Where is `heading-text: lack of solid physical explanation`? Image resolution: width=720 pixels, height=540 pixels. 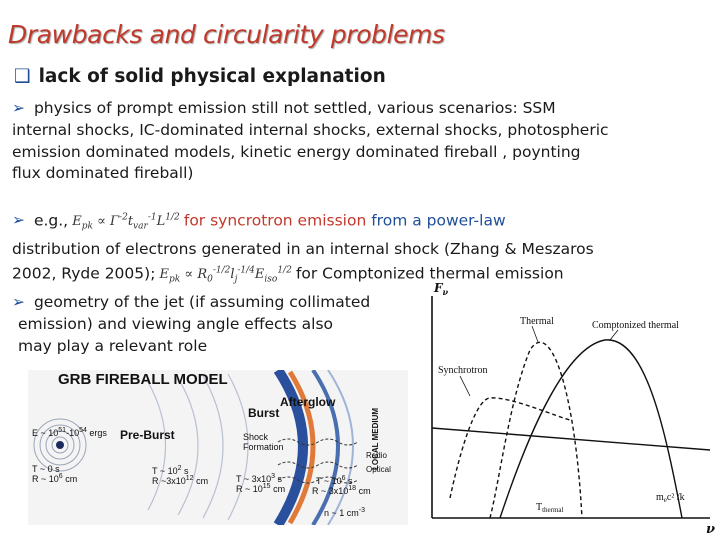 heading-text: lack of solid physical explanation is located at coordinates (212, 76).